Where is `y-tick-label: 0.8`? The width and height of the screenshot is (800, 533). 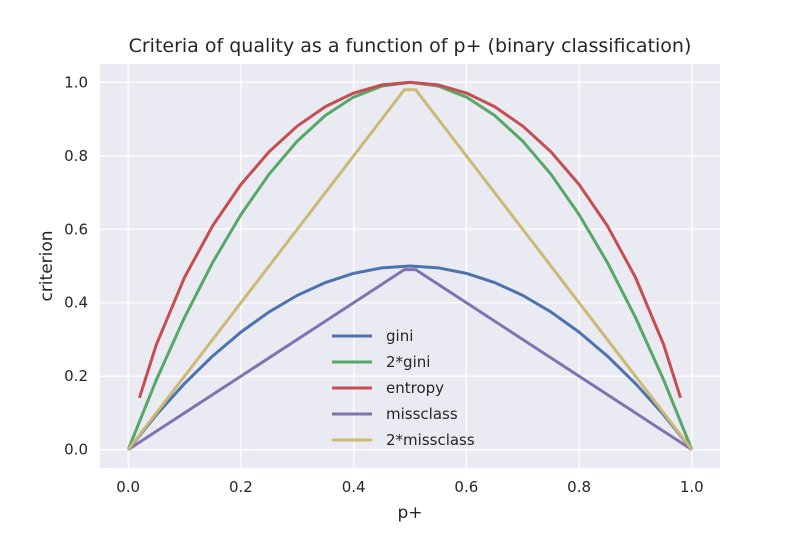 y-tick-label: 0.8 is located at coordinates (76, 156).